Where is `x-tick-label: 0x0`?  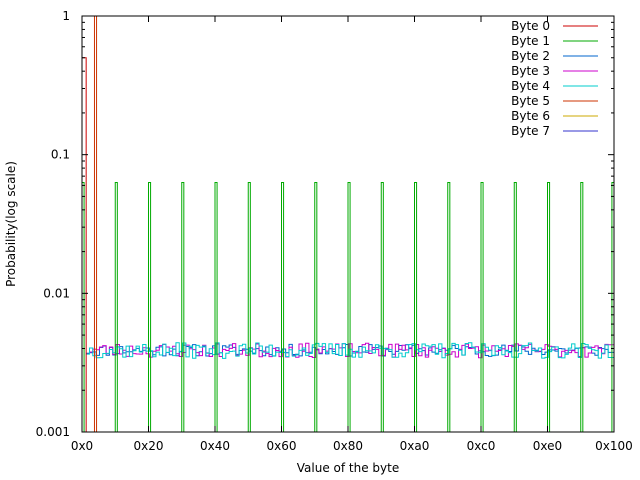
x-tick-label: 0x0 is located at coordinates (82, 446).